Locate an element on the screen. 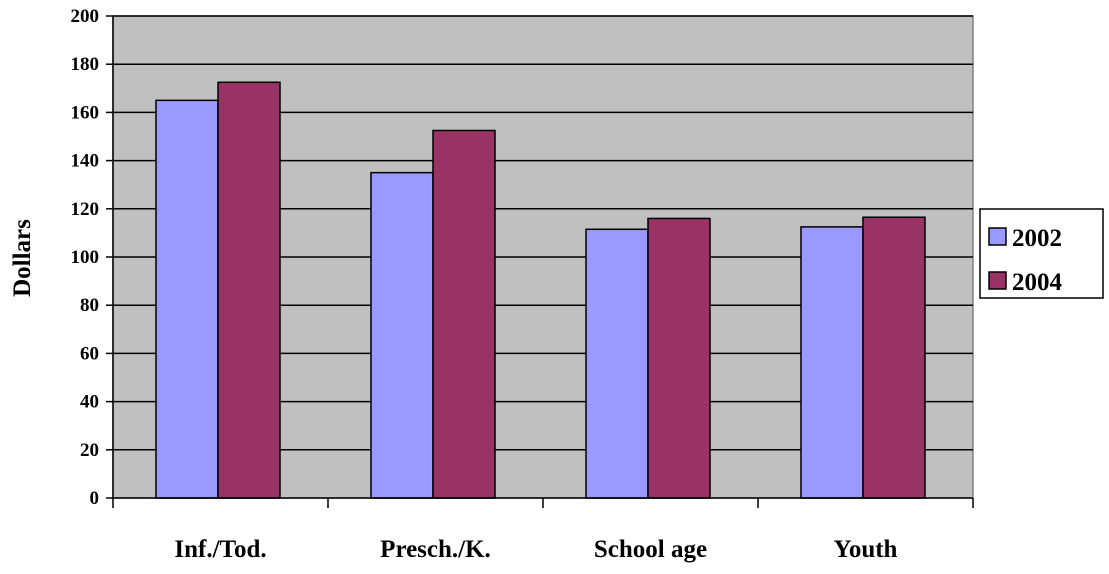 This screenshot has height=574, width=1109. x-category-label: Presch./K. is located at coordinates (435, 549).